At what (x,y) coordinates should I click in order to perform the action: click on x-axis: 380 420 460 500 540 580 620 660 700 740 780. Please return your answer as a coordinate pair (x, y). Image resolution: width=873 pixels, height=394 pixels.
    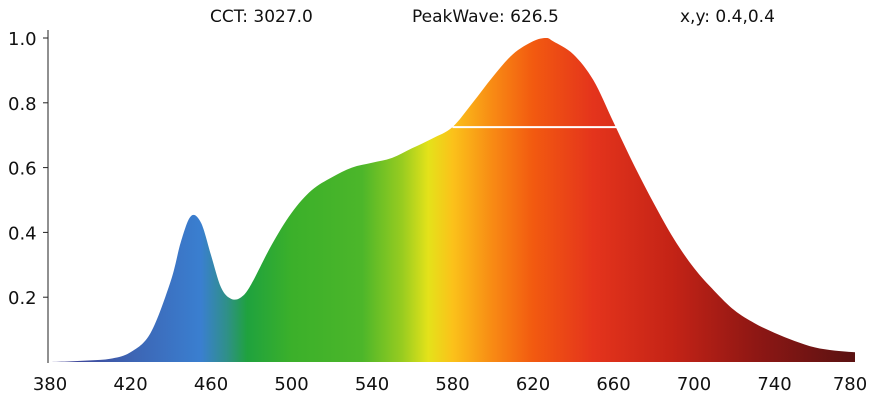
    Looking at the image, I should click on (450, 384).